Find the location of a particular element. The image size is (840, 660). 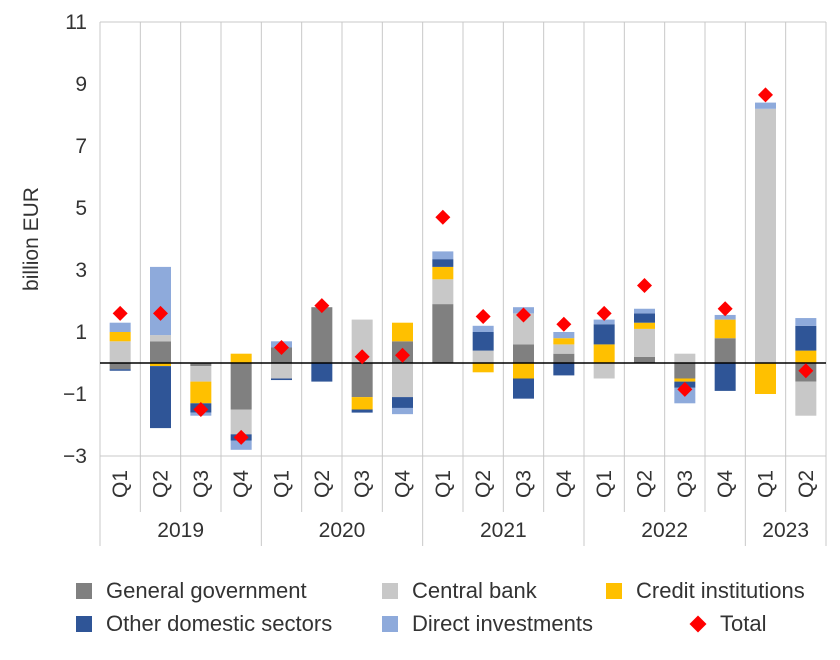

year-label: 2022 is located at coordinates (664, 530).